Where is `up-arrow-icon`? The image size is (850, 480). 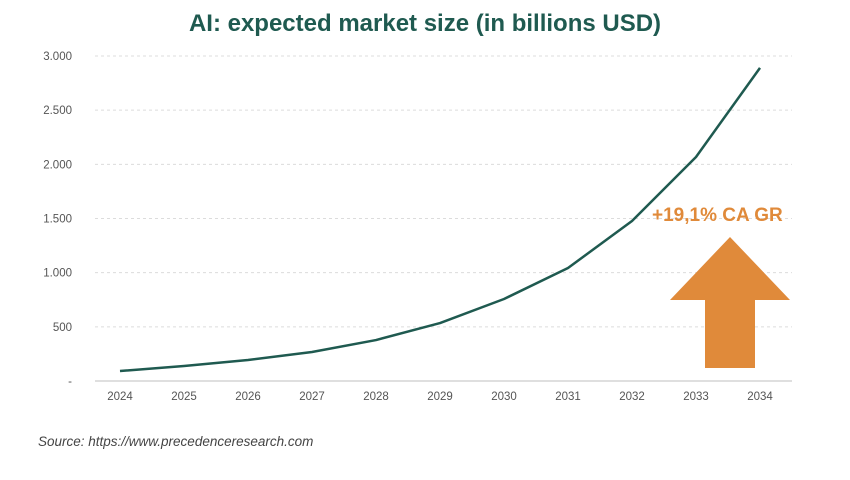 up-arrow-icon is located at coordinates (730, 302).